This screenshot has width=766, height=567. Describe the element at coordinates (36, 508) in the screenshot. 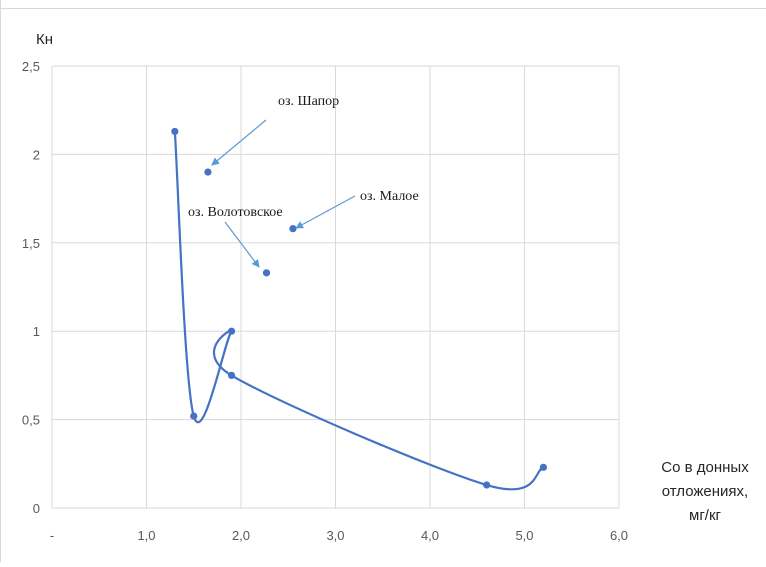

I see `y-tick-label: 0` at that location.